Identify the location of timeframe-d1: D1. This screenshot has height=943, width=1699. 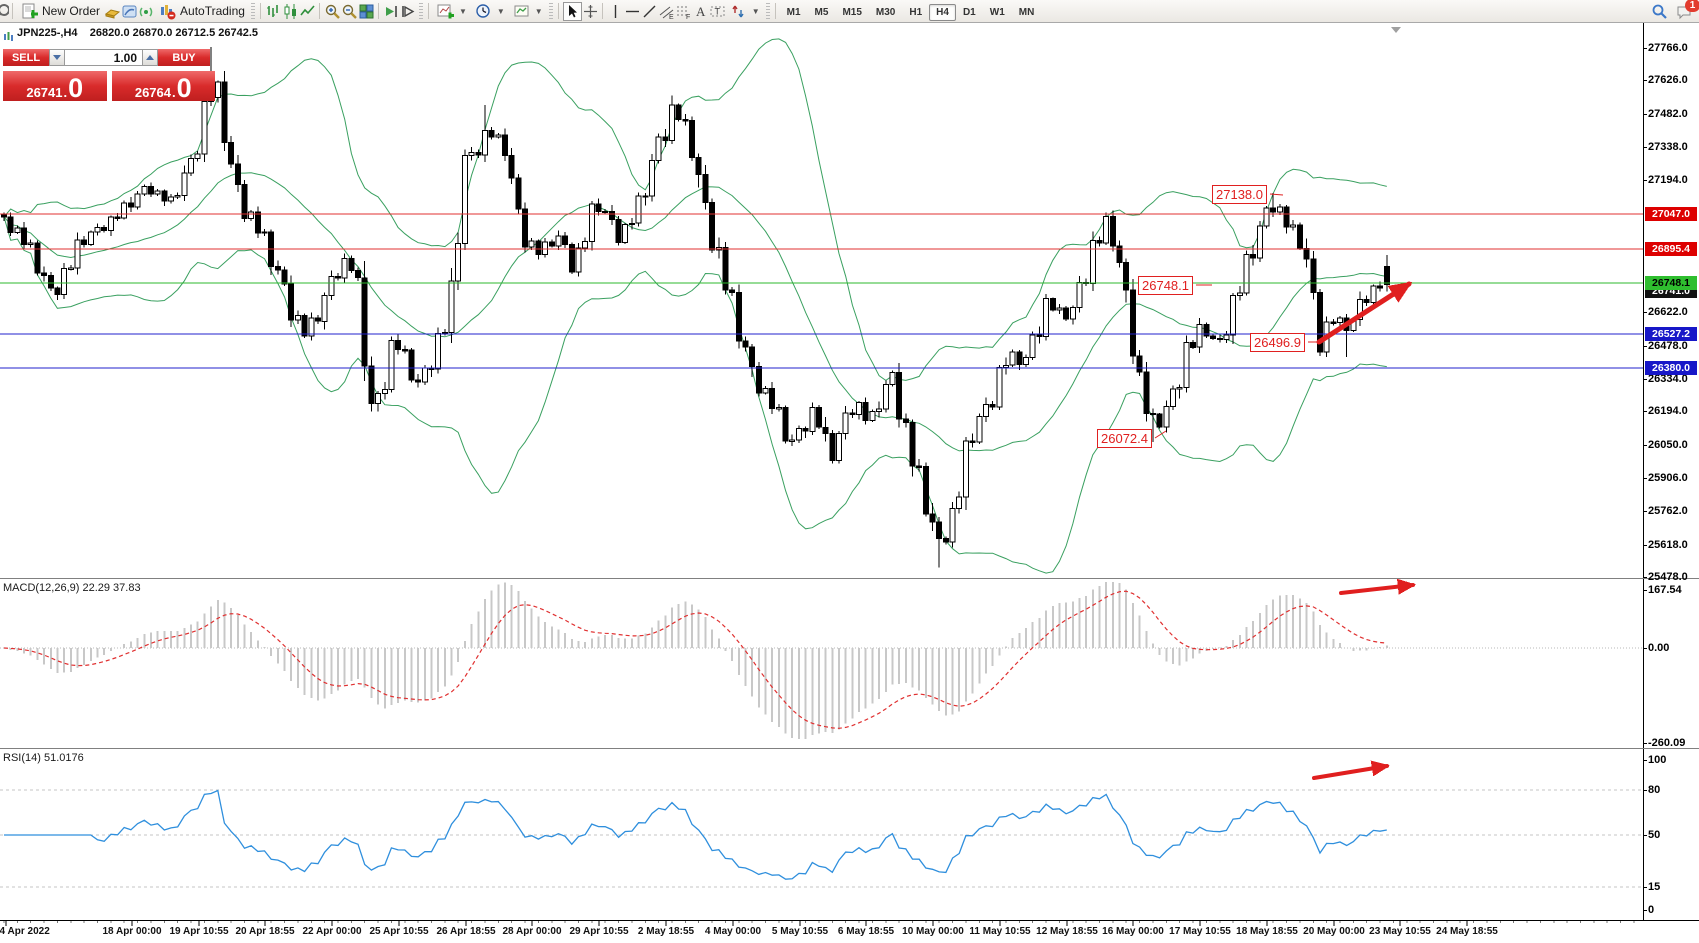
(969, 12).